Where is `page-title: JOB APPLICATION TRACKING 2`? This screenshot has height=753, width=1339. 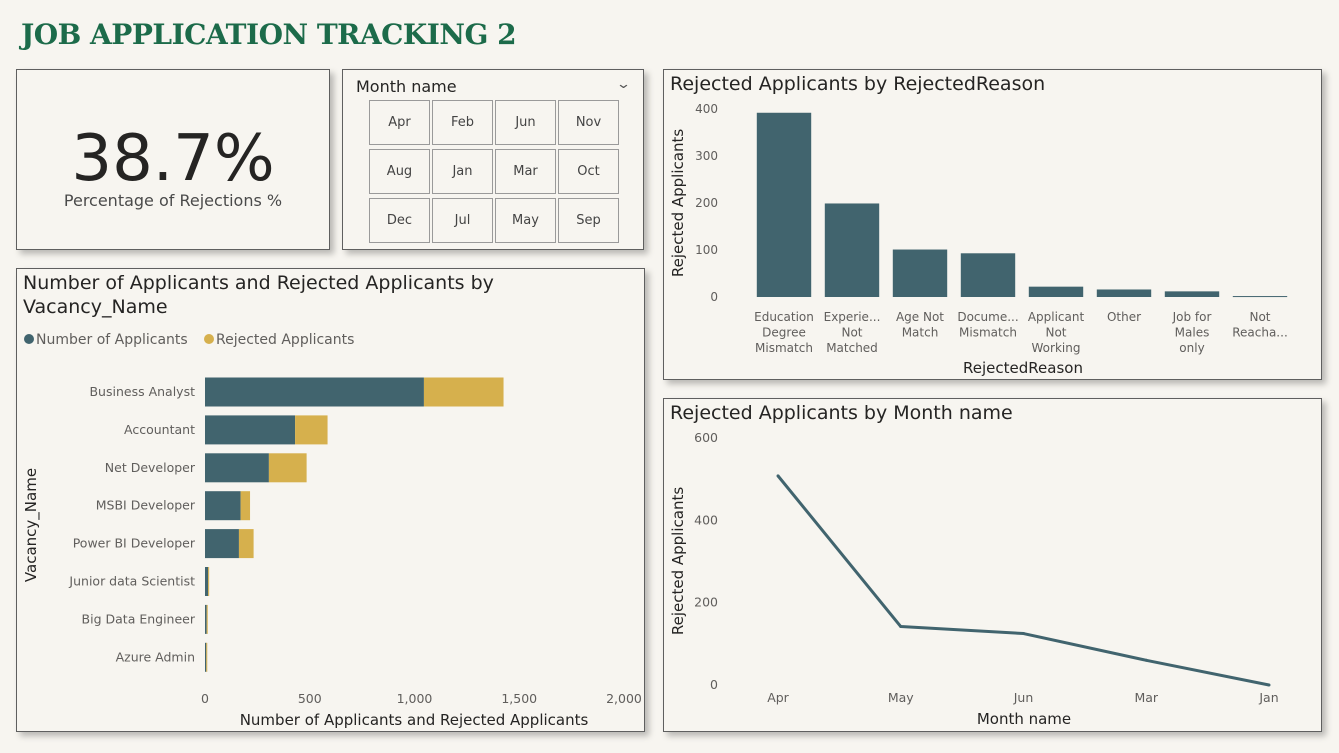
page-title: JOB APPLICATION TRACKING 2 is located at coordinates (269, 34).